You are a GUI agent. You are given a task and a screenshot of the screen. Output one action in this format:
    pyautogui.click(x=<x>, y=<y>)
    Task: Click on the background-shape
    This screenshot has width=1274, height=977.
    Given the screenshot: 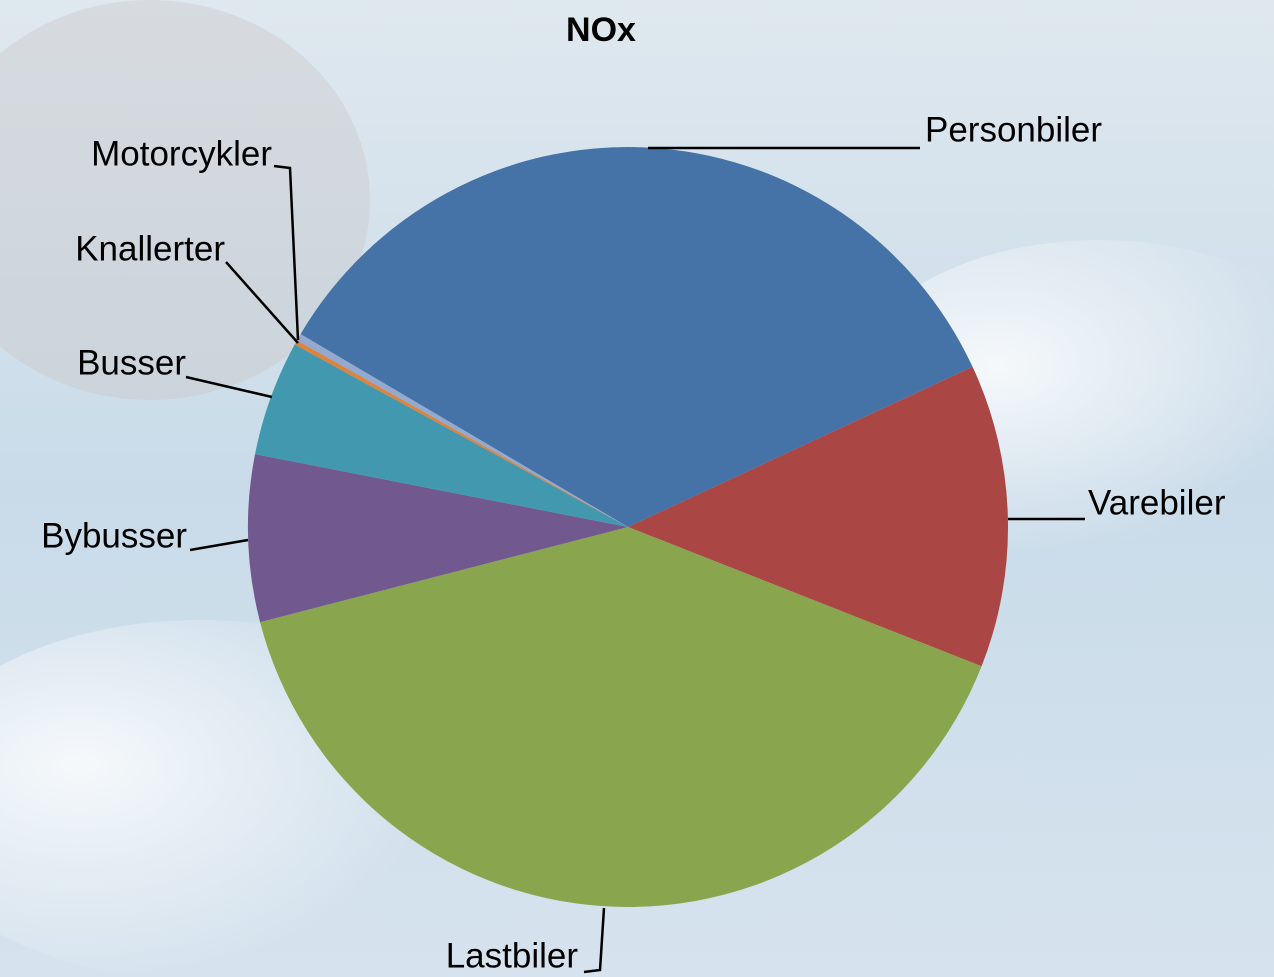 What is the action you would take?
    pyautogui.click(x=185, y=200)
    